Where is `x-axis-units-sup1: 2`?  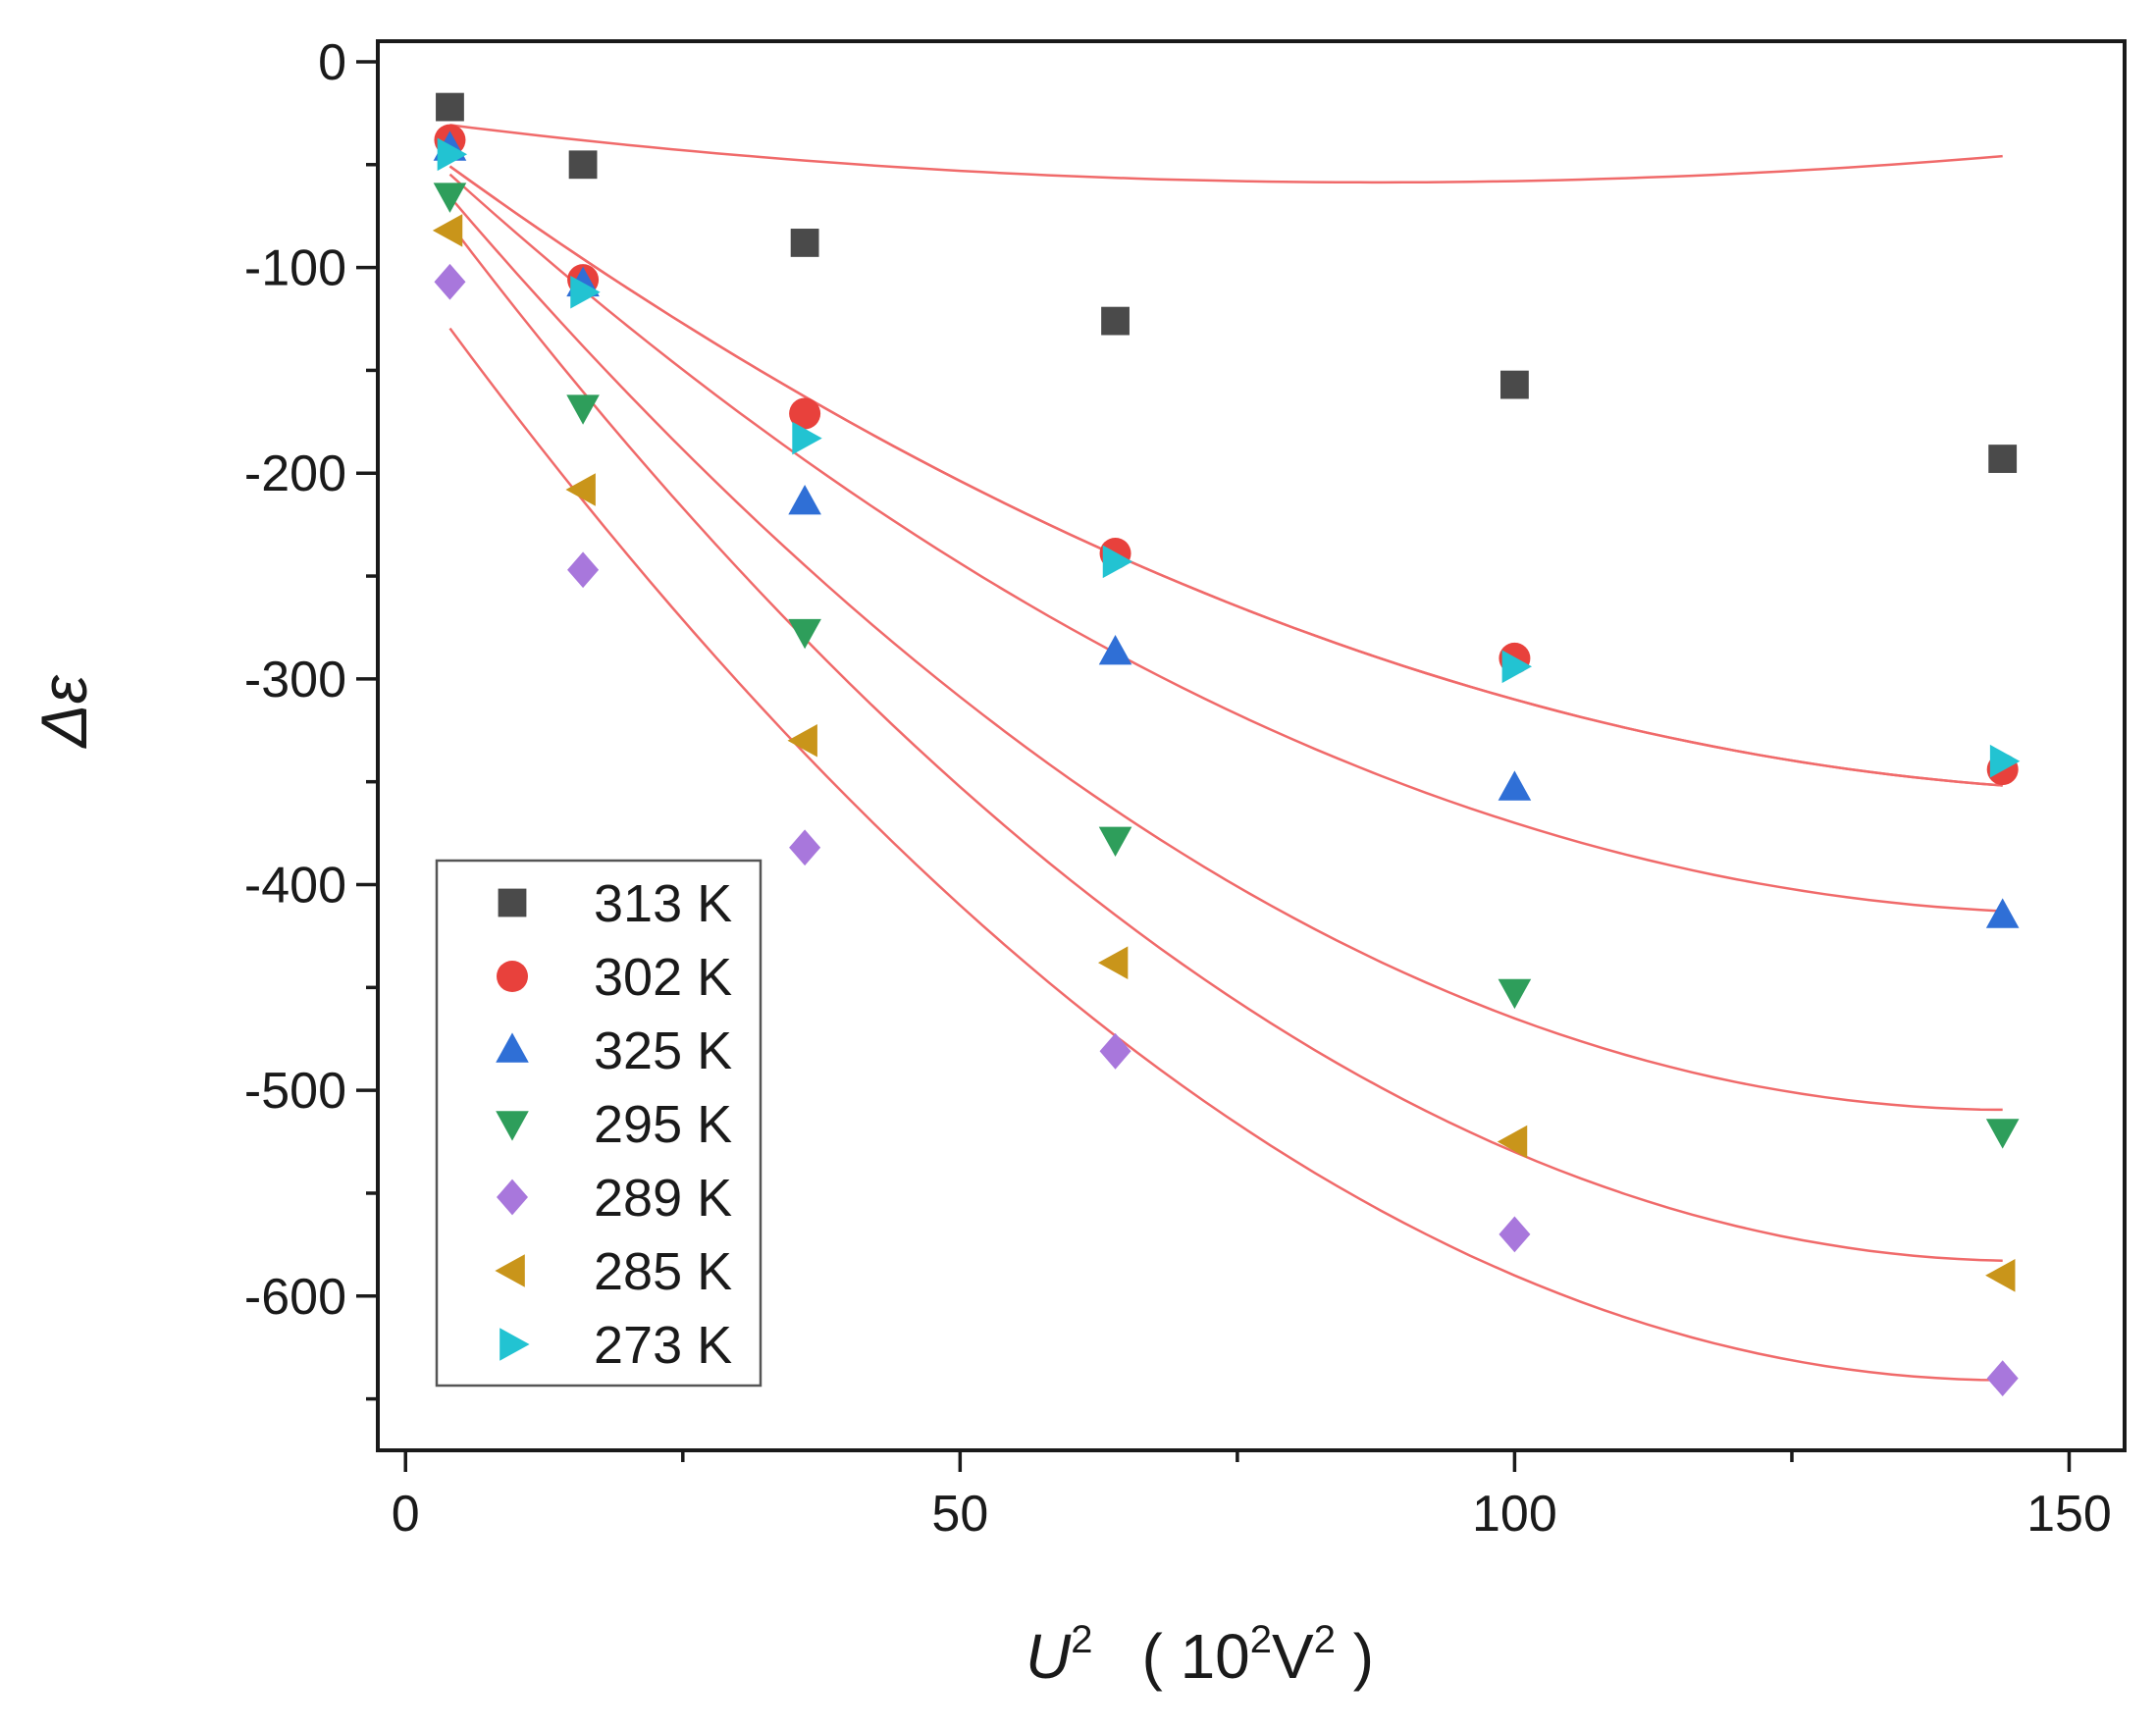
x-axis-units-sup1: 2 is located at coordinates (1261, 1639).